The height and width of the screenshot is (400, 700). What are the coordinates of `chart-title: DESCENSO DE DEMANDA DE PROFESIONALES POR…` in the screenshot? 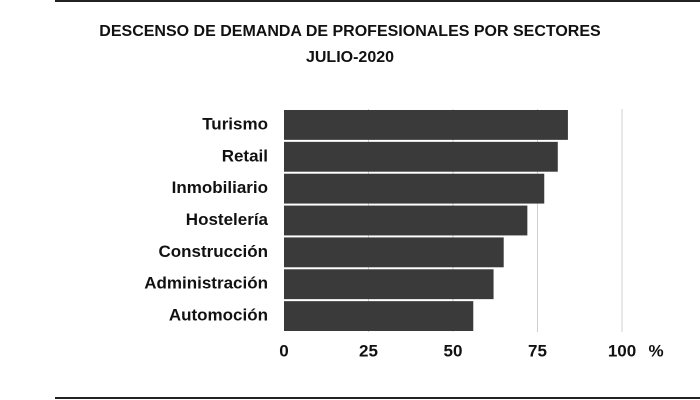 It's located at (350, 31).